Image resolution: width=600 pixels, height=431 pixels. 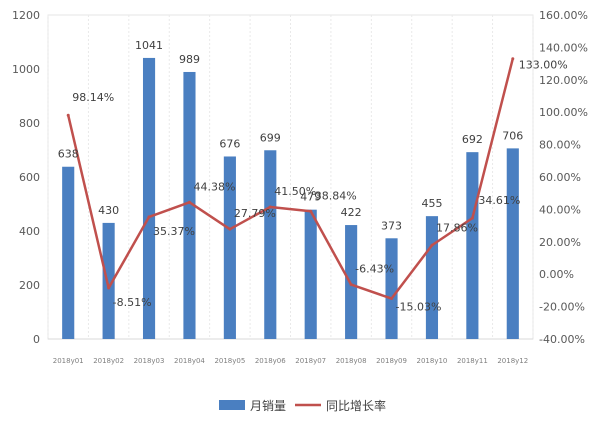 I want to click on x-tick-label: 2018y12, so click(x=512, y=361).